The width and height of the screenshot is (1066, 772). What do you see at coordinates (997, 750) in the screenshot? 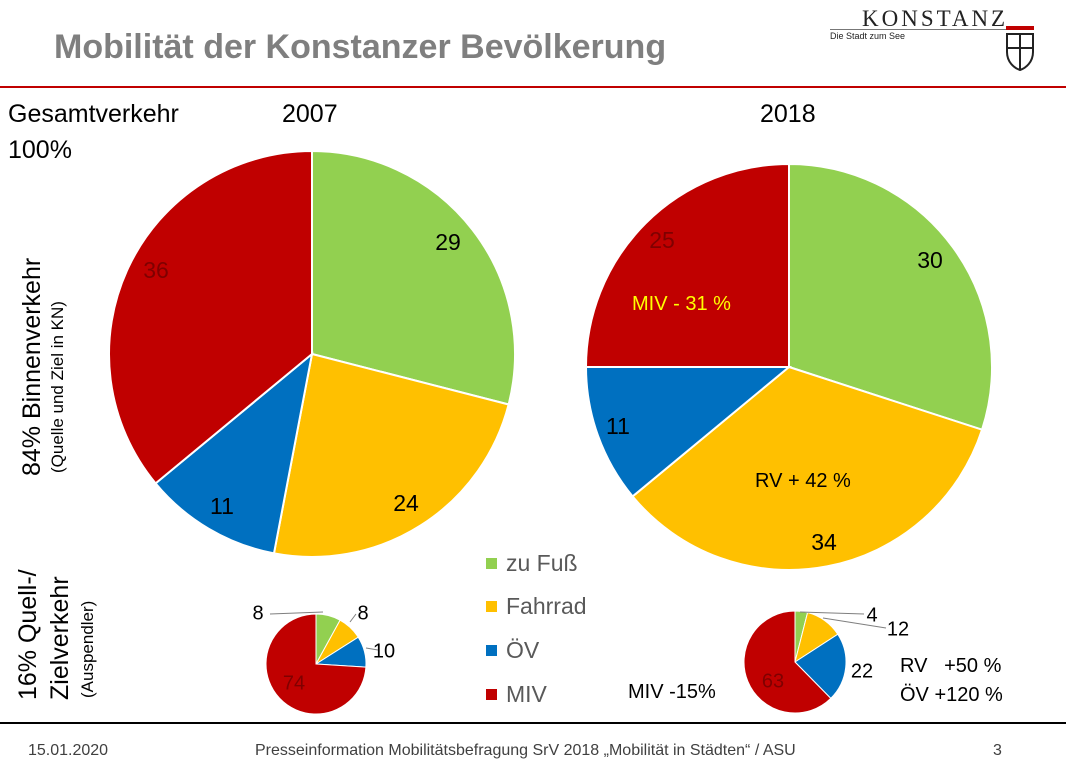
I see `footer-page-number: 3` at bounding box center [997, 750].